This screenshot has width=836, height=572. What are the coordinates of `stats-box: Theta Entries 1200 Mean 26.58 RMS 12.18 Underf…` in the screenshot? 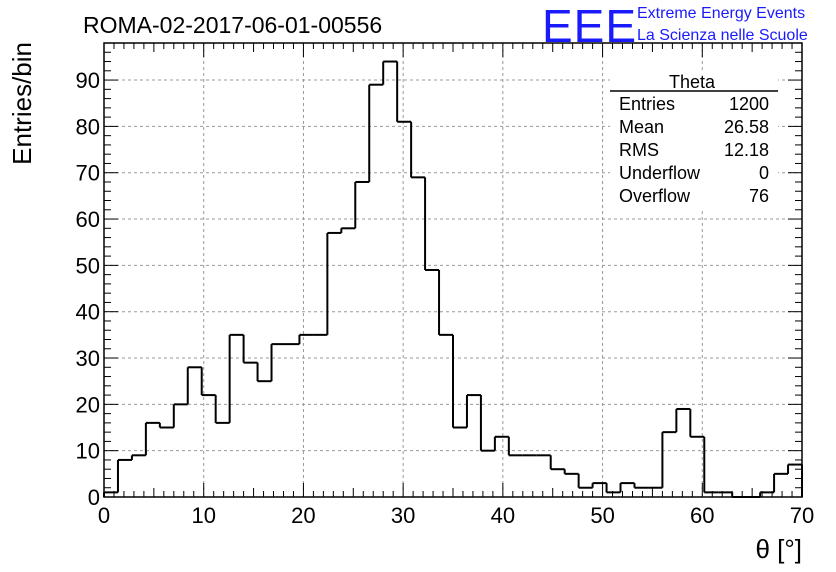 It's located at (694, 140).